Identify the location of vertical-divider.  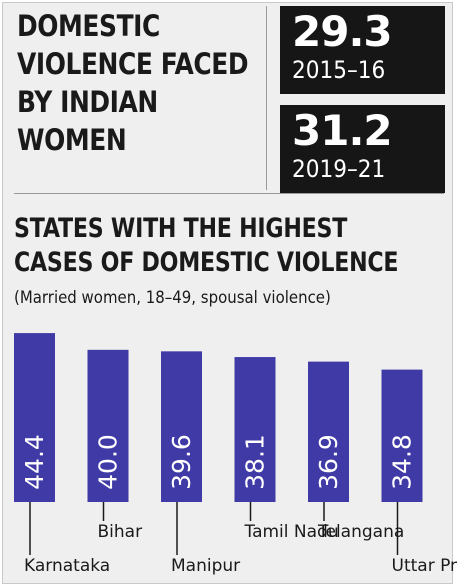
(266, 98).